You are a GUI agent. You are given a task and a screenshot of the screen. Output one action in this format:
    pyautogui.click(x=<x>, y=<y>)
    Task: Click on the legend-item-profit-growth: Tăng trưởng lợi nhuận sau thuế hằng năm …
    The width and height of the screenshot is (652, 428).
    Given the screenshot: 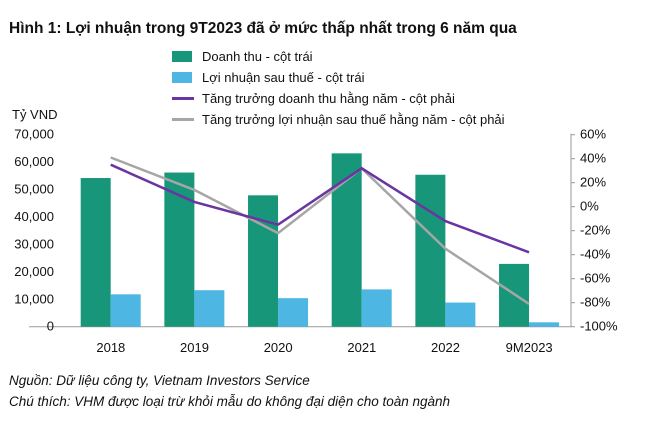 What is the action you would take?
    pyautogui.click(x=338, y=119)
    